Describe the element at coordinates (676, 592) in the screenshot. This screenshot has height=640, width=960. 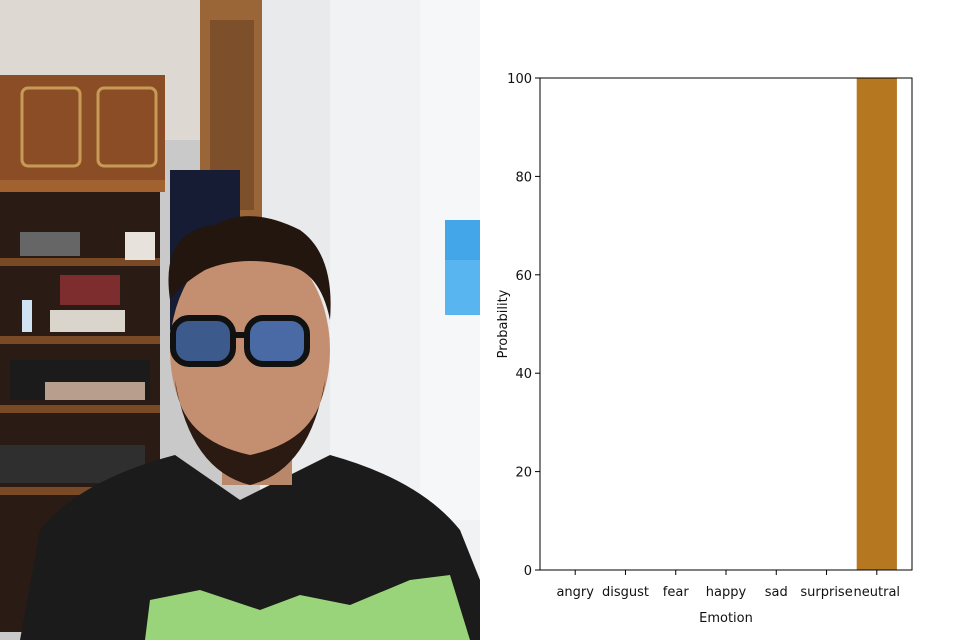
I see `x-tick-label: fear` at that location.